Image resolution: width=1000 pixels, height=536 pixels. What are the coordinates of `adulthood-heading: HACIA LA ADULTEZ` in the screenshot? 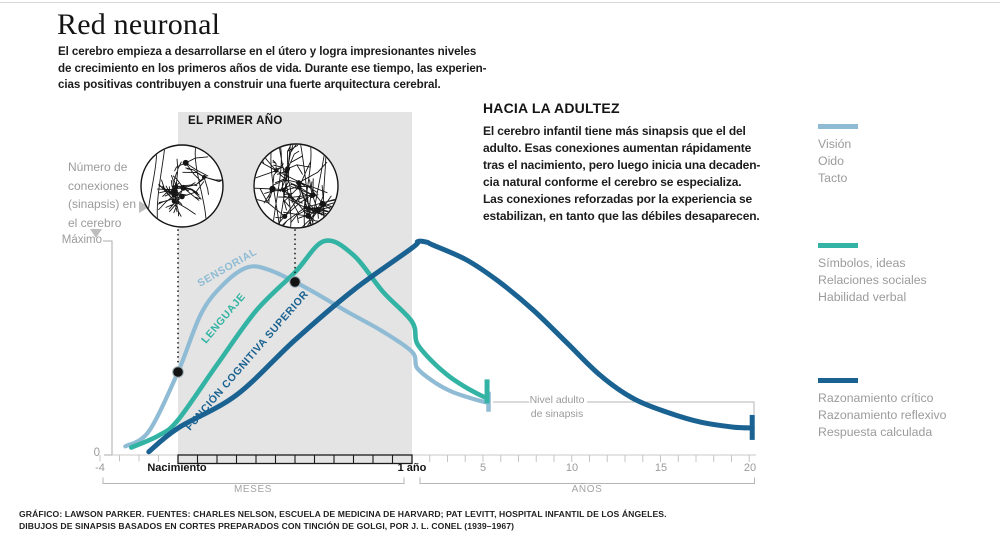 It's located at (551, 108).